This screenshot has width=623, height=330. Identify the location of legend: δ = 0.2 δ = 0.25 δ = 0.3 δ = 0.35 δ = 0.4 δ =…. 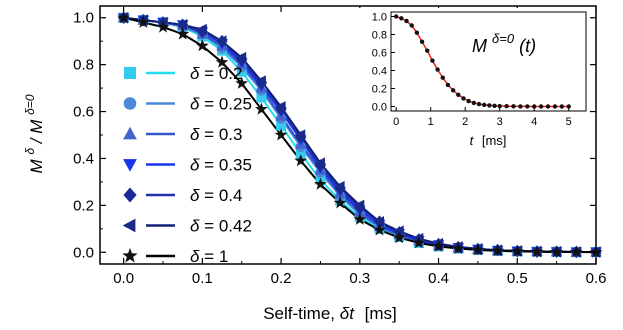
(187, 165).